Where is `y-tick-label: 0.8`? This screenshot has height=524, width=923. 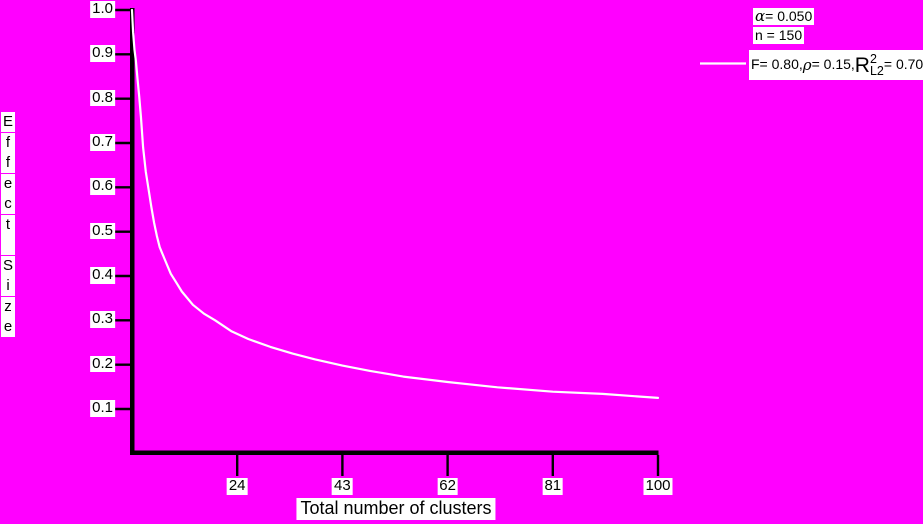 y-tick-label: 0.8 is located at coordinates (102, 97).